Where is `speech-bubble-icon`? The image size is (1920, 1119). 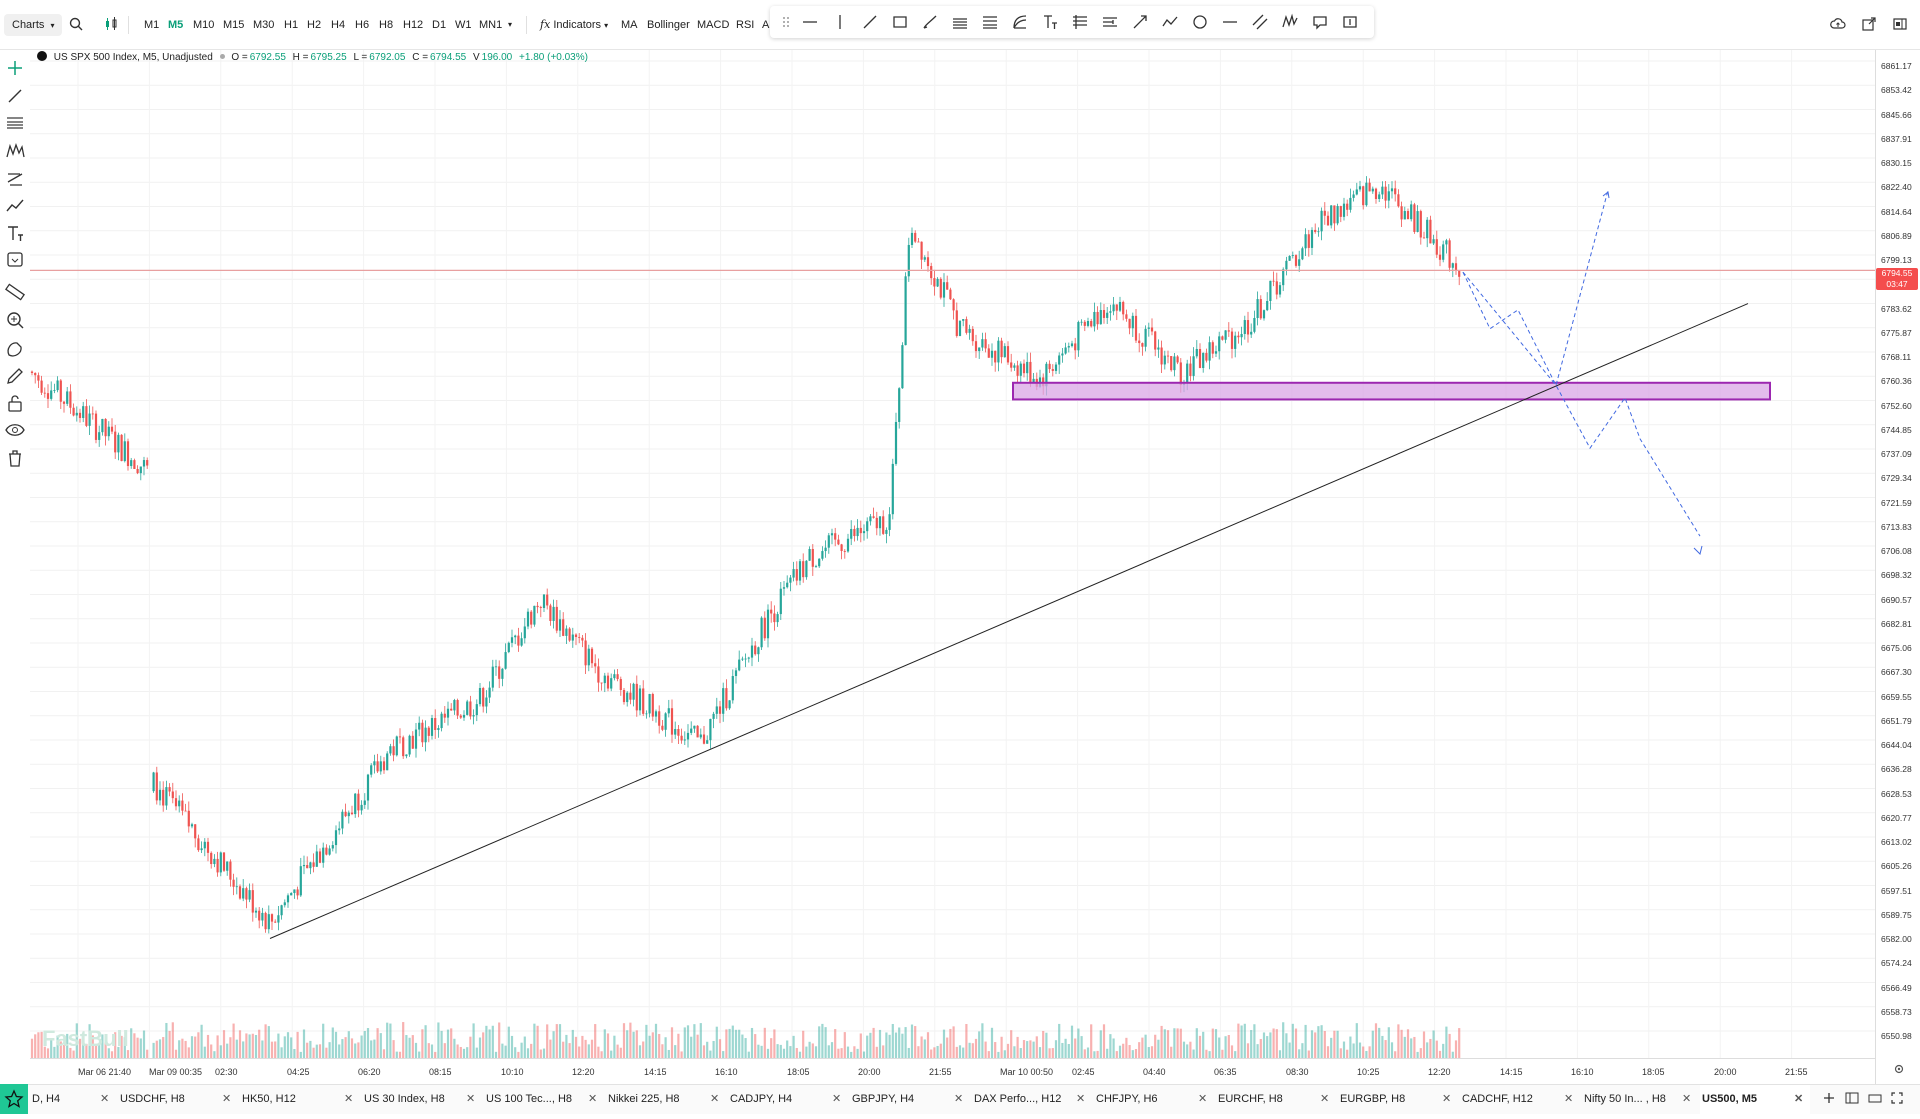 speech-bubble-icon is located at coordinates (1320, 23).